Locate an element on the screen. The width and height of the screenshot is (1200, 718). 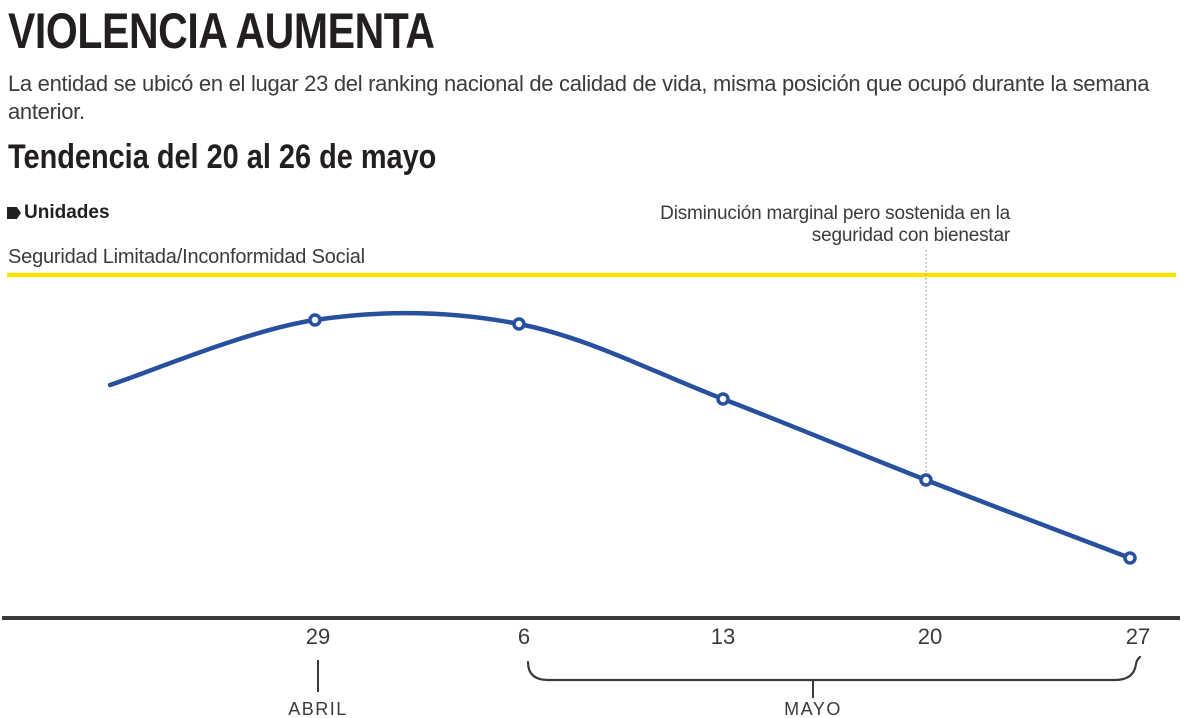
tag-bullet-icon is located at coordinates (14, 213).